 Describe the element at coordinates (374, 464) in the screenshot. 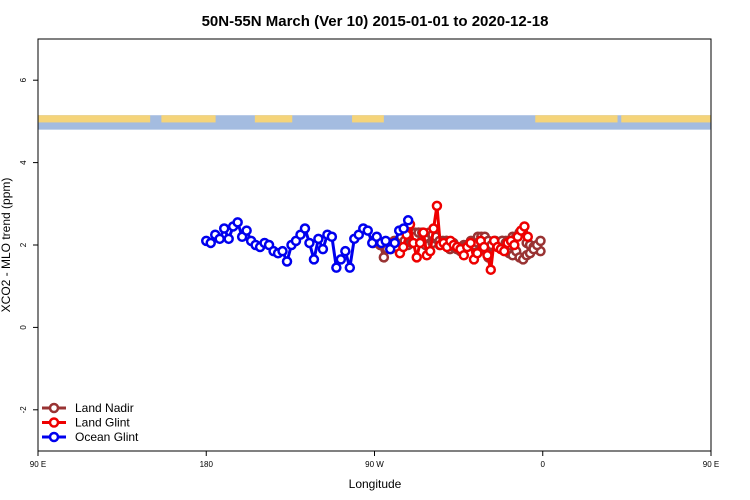

I see `x-tick-label: 90 W` at that location.